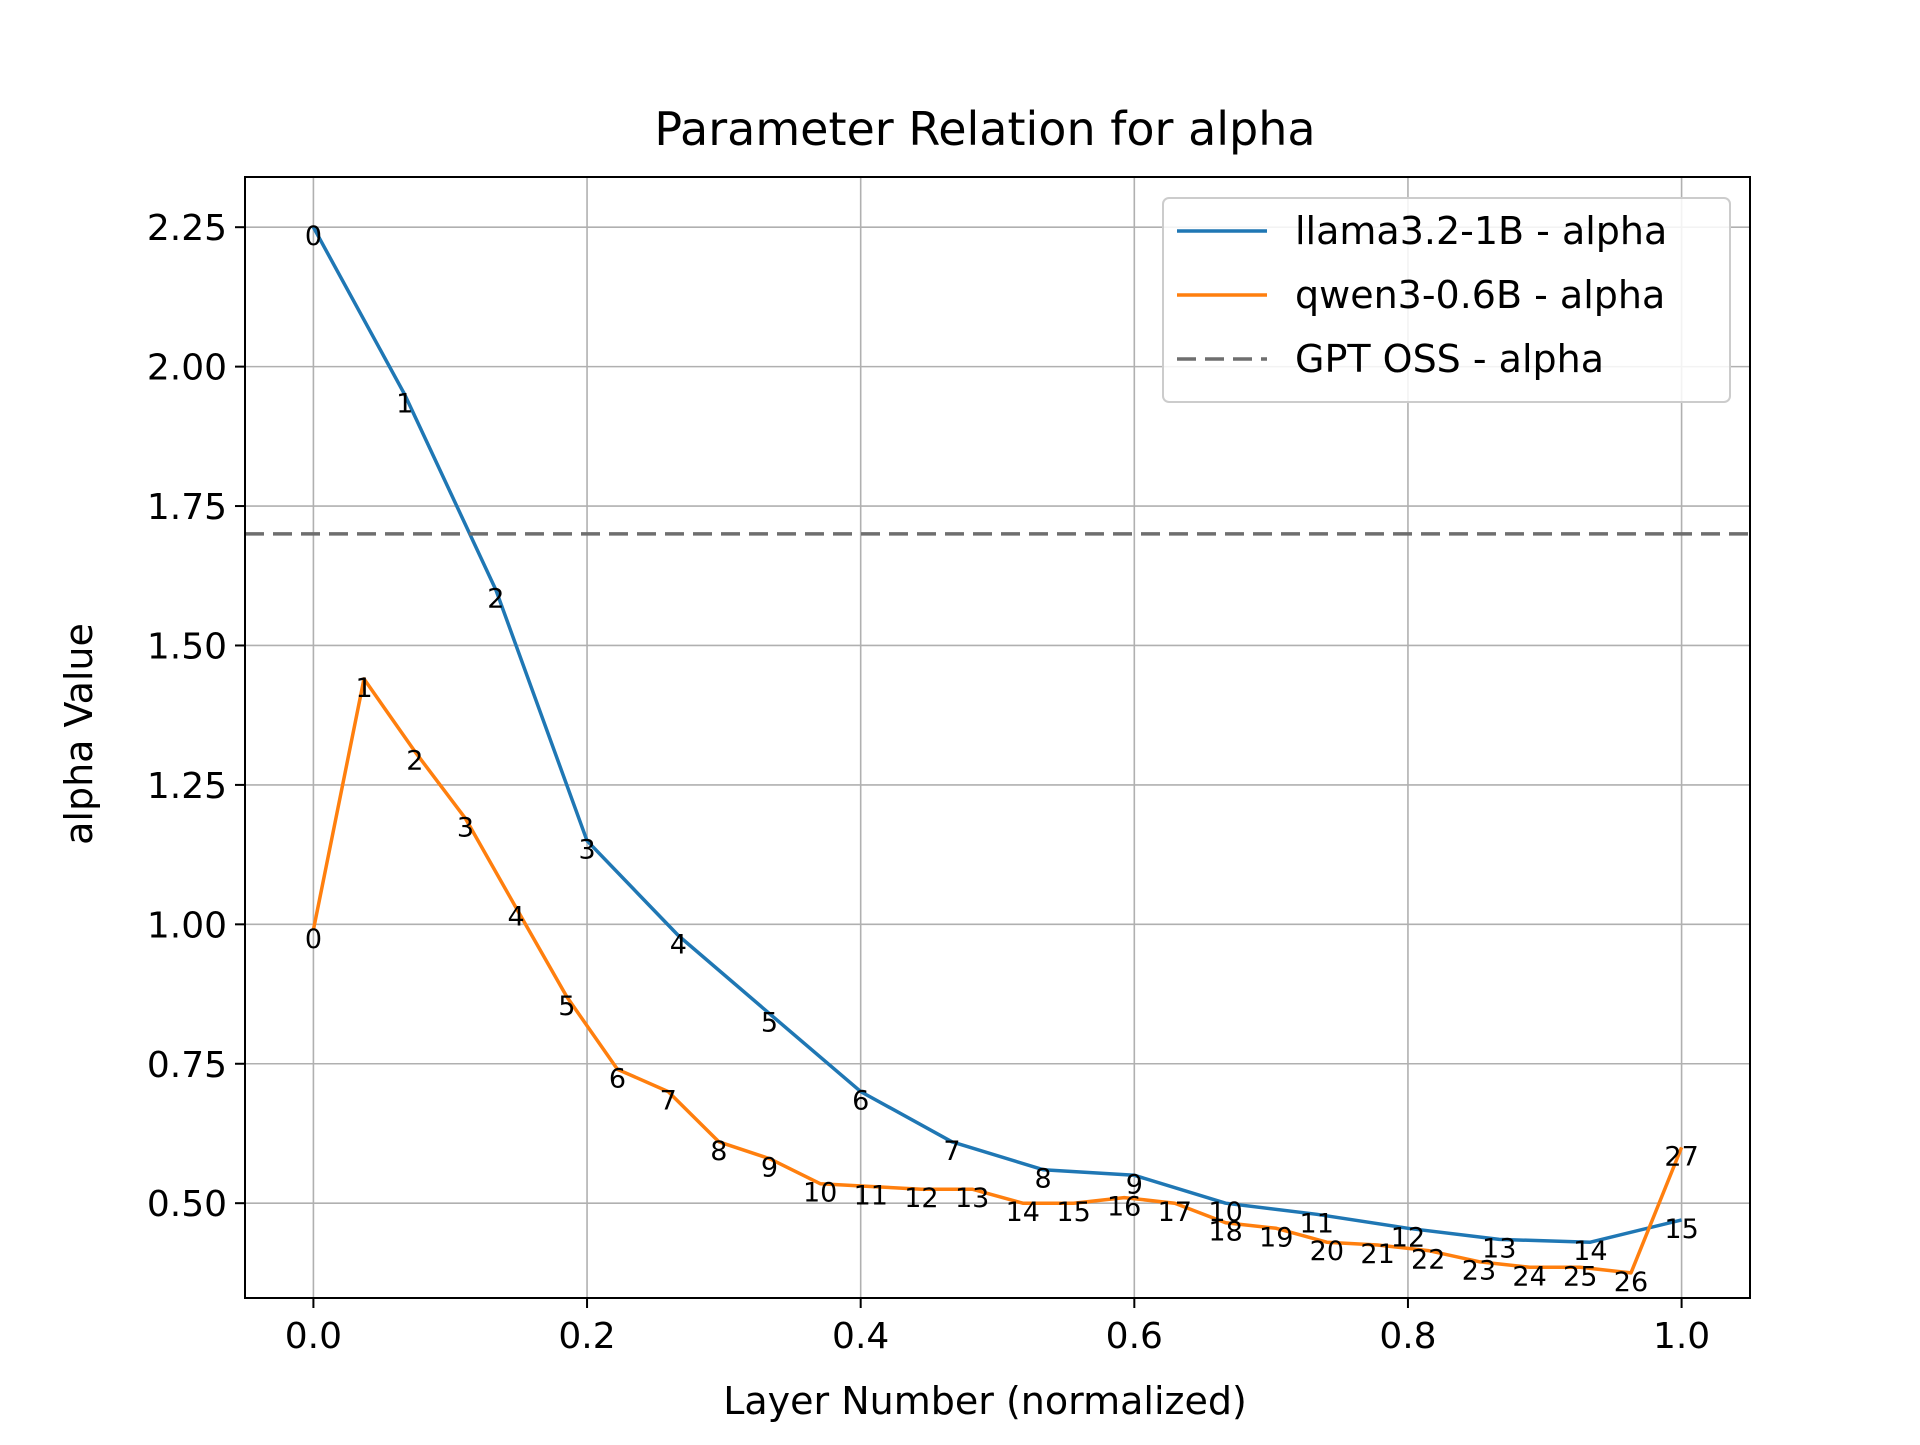  What do you see at coordinates (984, 129) in the screenshot?
I see `chart-title: Parameter Relation for alpha` at bounding box center [984, 129].